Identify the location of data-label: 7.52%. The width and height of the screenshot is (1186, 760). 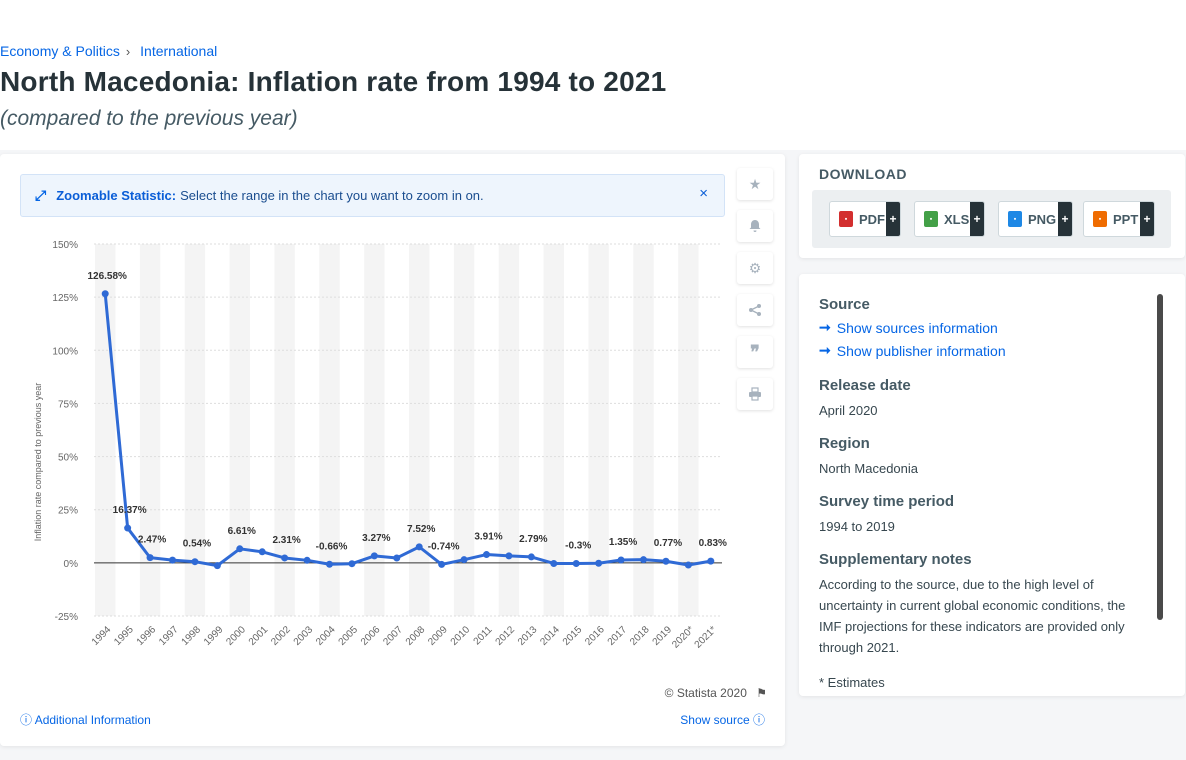
(421, 529).